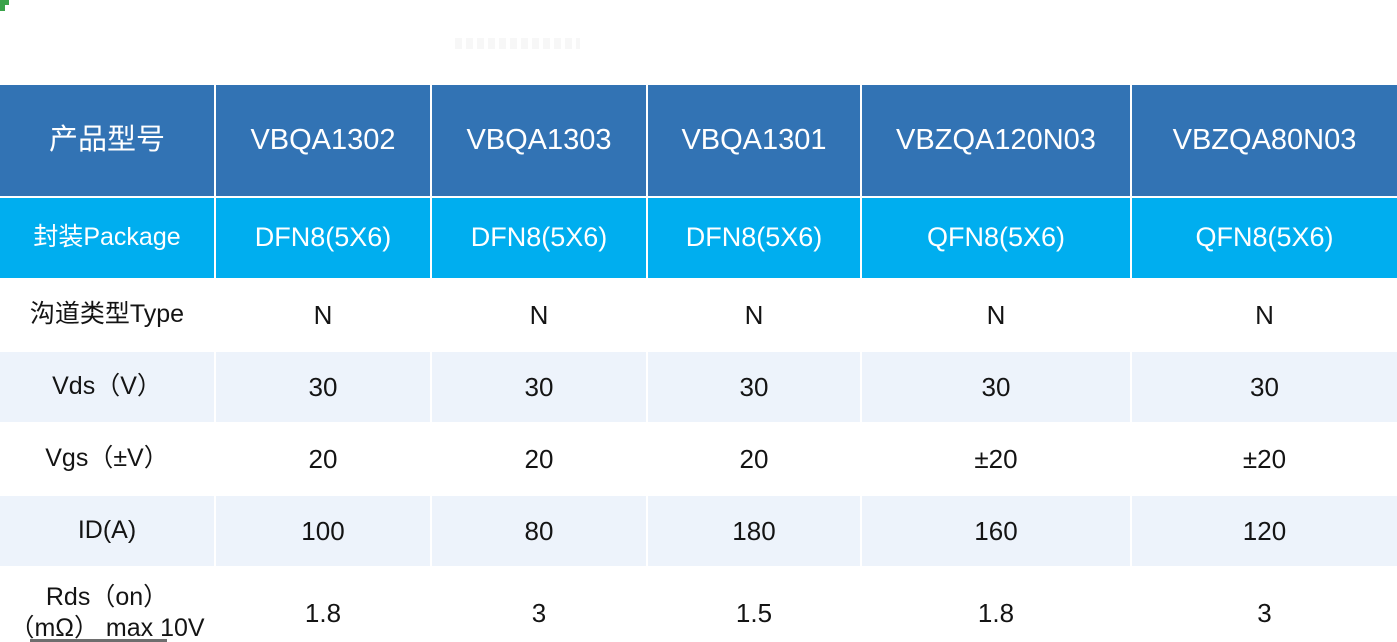  What do you see at coordinates (996, 140) in the screenshot?
I see `header-model-vbzqa120n03: VBZQA120N03` at bounding box center [996, 140].